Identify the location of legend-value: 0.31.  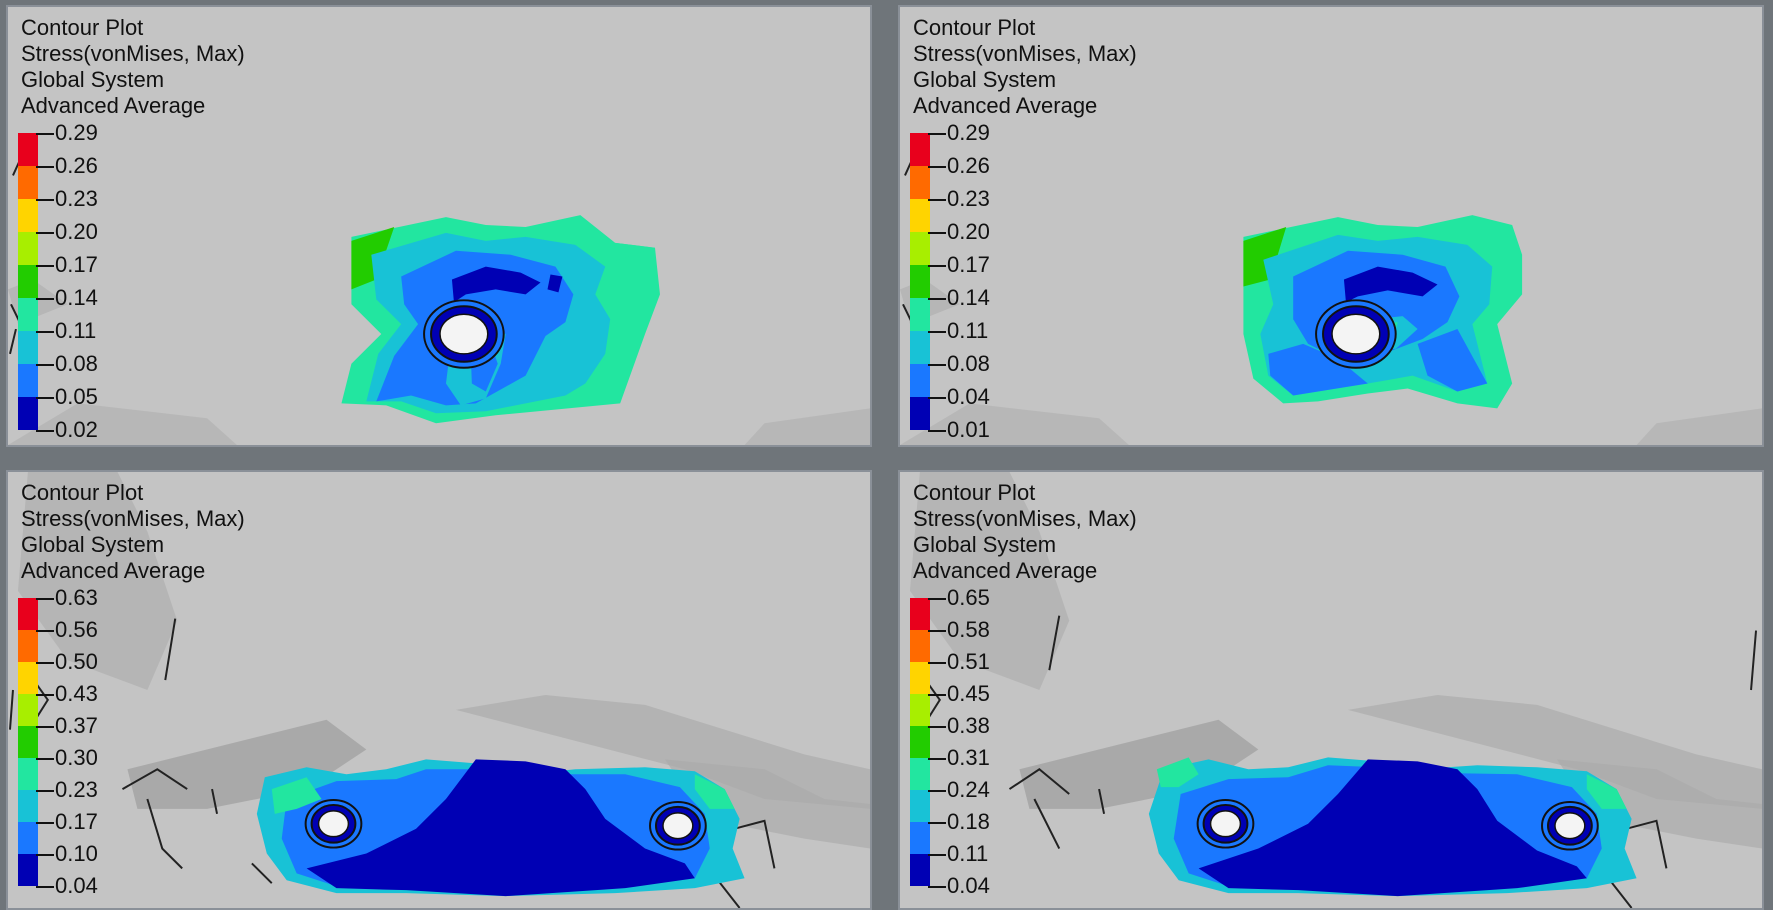
(959, 758).